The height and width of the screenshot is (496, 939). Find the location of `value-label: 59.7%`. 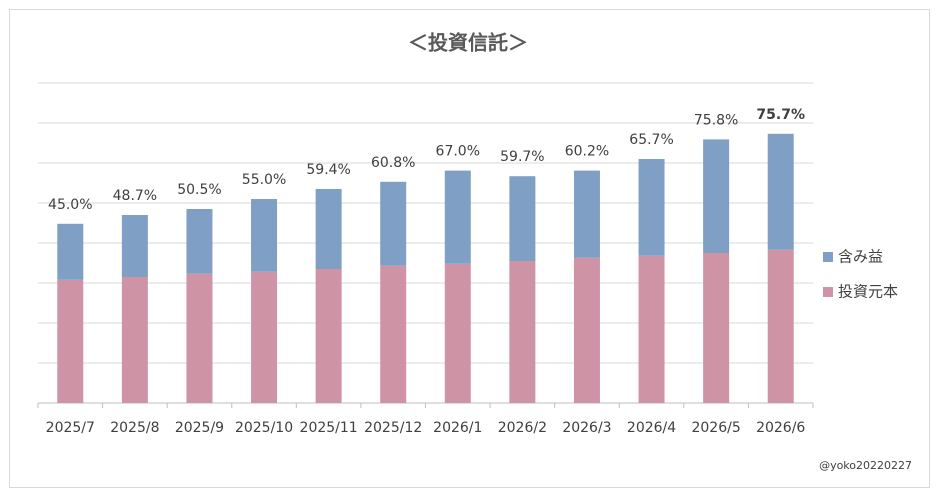

value-label: 59.7% is located at coordinates (522, 157).